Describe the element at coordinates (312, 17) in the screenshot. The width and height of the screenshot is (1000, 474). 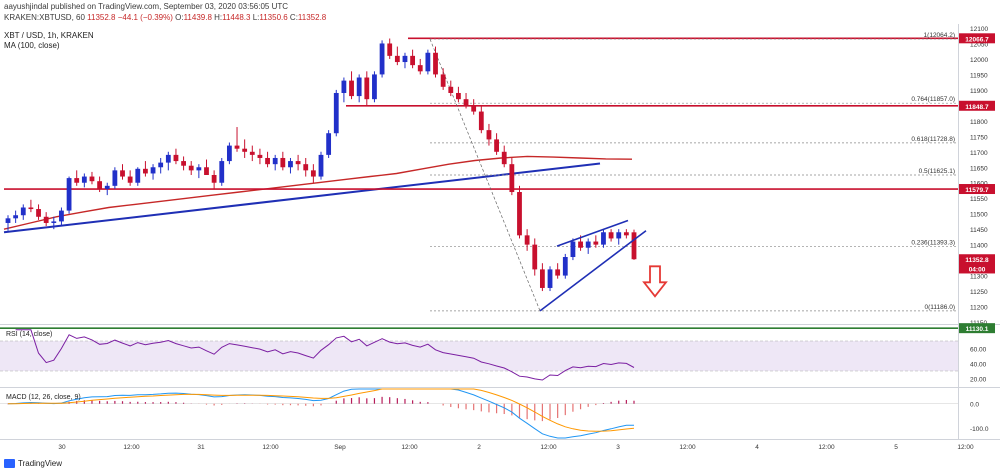
I see `close-ohlc-value: 11352.8` at that location.